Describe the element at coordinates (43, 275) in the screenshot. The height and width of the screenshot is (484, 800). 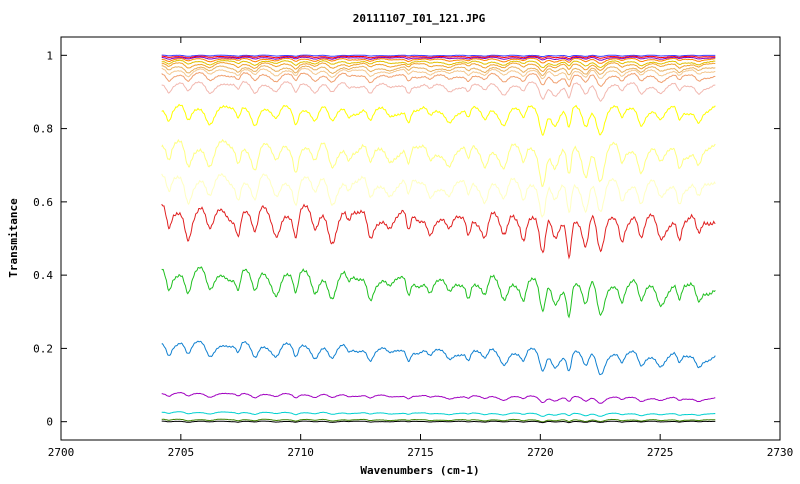
I see `y-tick-label: 0.4` at that location.